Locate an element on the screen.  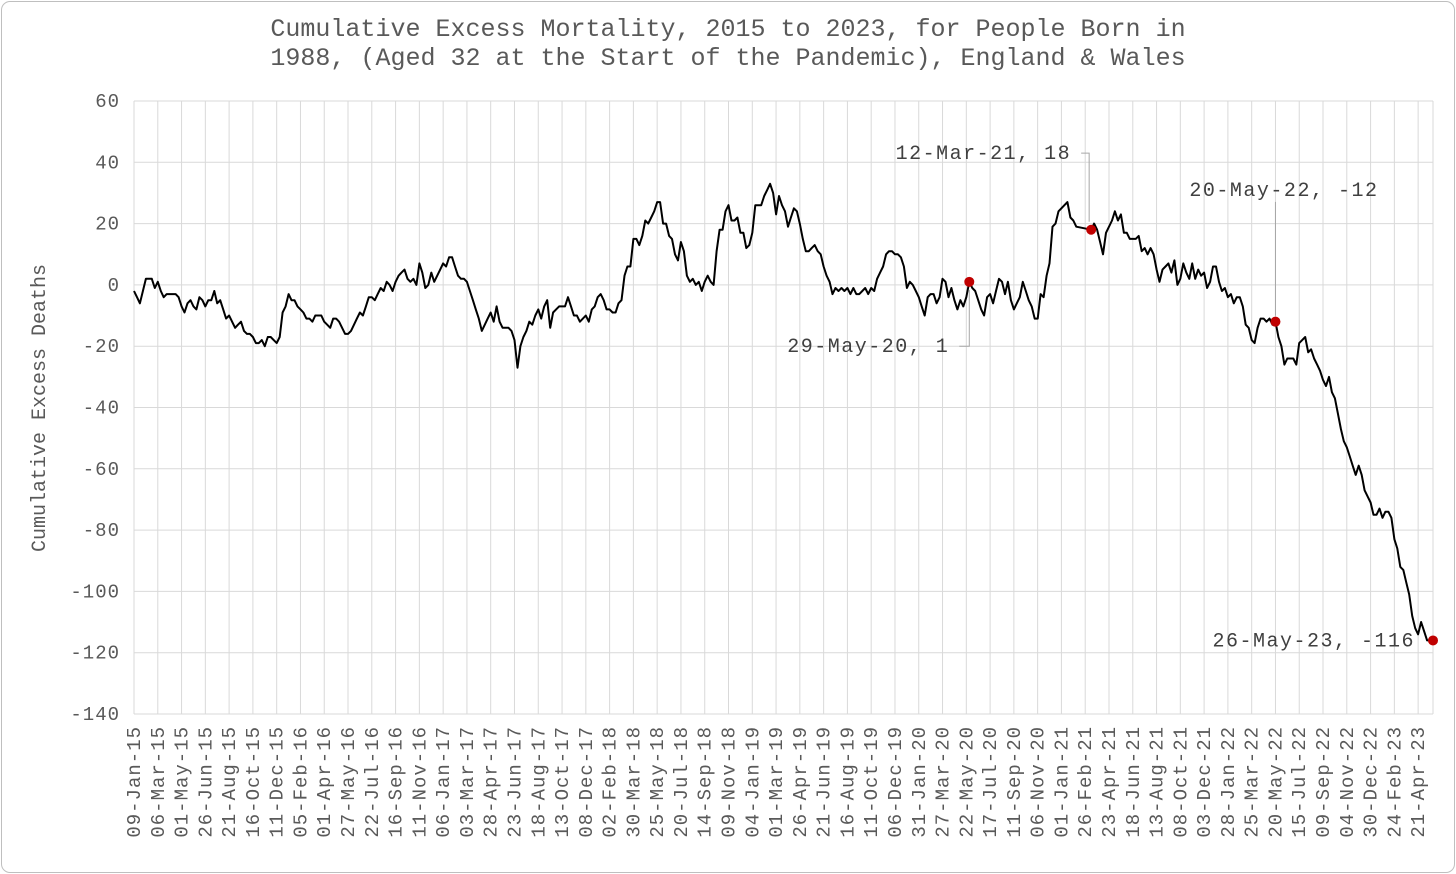
y-tick-label: 0 is located at coordinates (114, 286).